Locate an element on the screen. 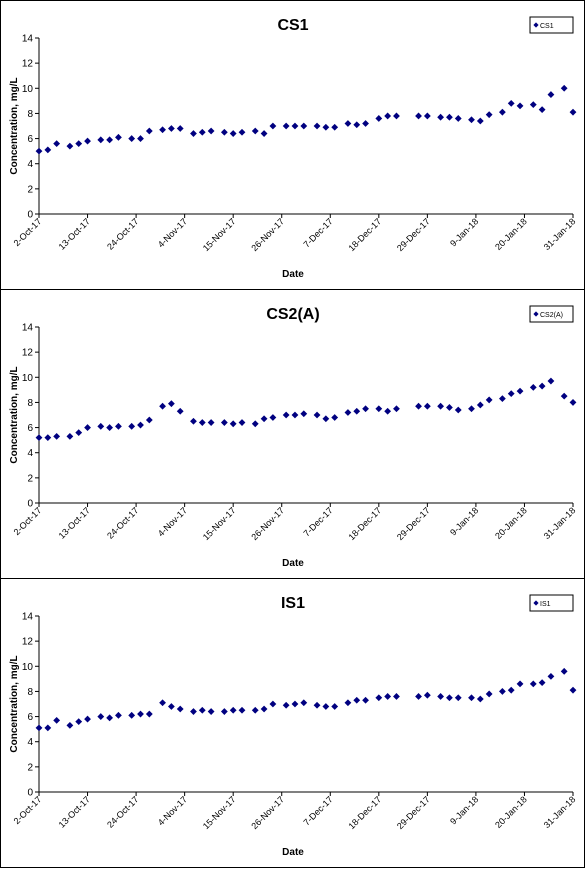 Image resolution: width=585 pixels, height=869 pixels. x-tick-label: 15-Nov-17 is located at coordinates (219, 812).